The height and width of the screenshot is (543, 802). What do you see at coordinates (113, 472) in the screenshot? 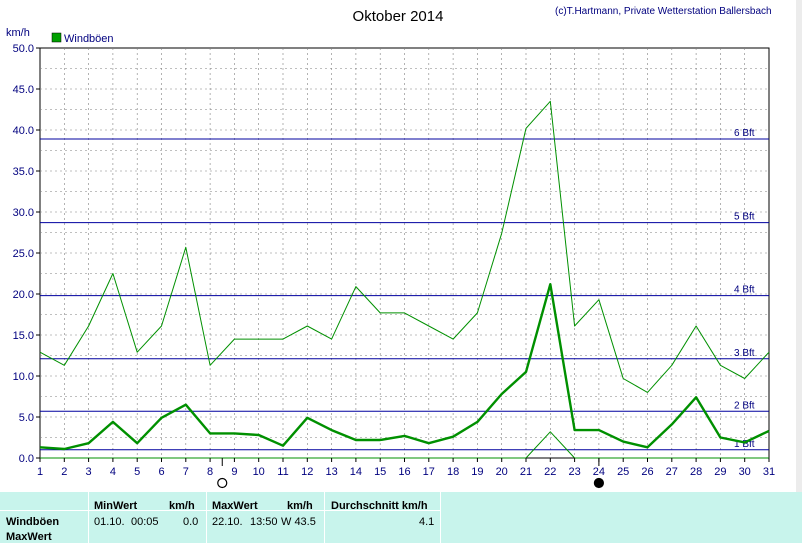
I see `x-tick-label: 4` at bounding box center [113, 472].